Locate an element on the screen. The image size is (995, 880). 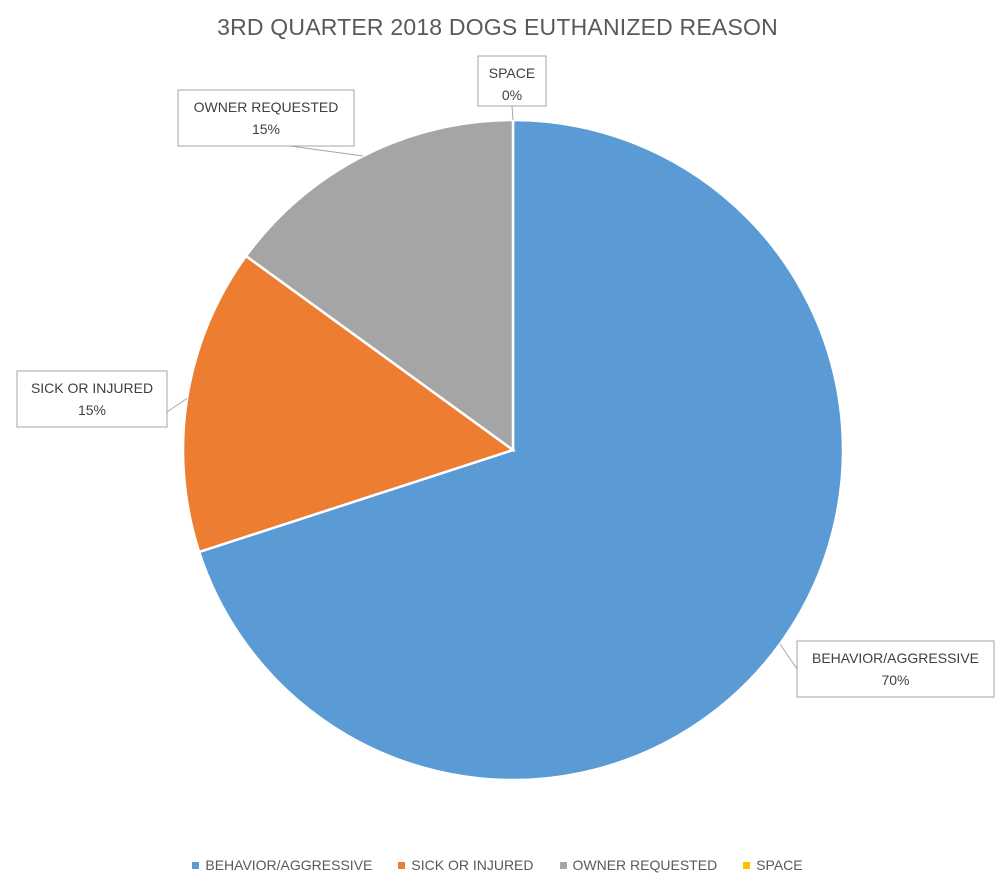
callout-space: SPACE 0% is located at coordinates (512, 88).